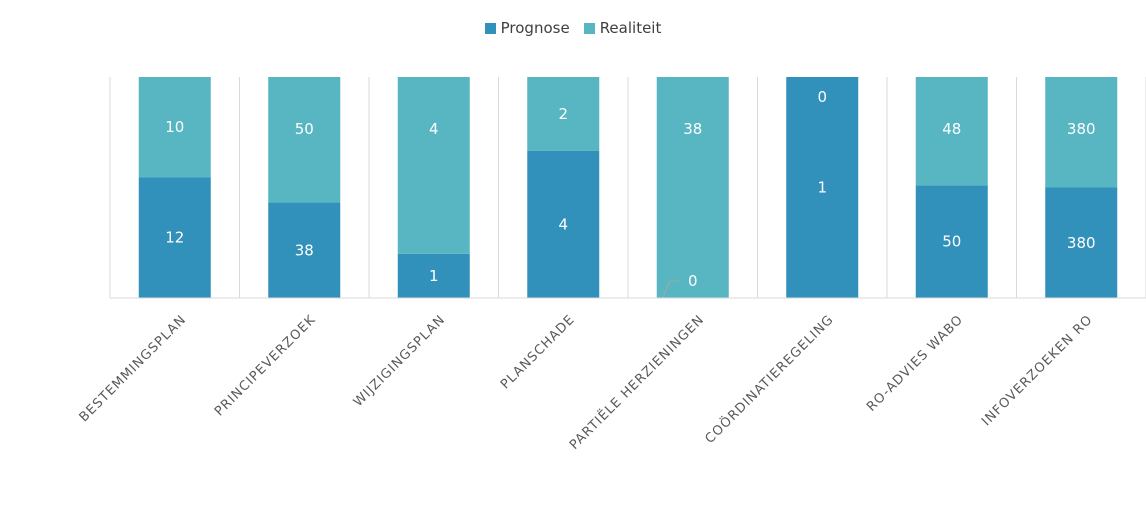 This screenshot has height=521, width=1146. Describe the element at coordinates (265, 365) in the screenshot. I see `category-label: PRINCIPEVERZOEK` at that location.